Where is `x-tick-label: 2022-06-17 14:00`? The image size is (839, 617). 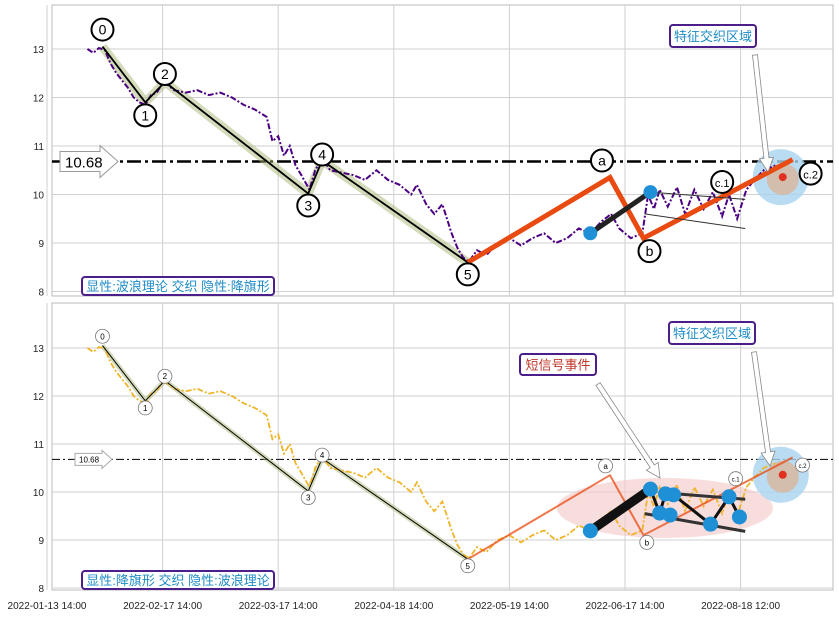
x-tick-label: 2022-06-17 14:00 is located at coordinates (625, 606).